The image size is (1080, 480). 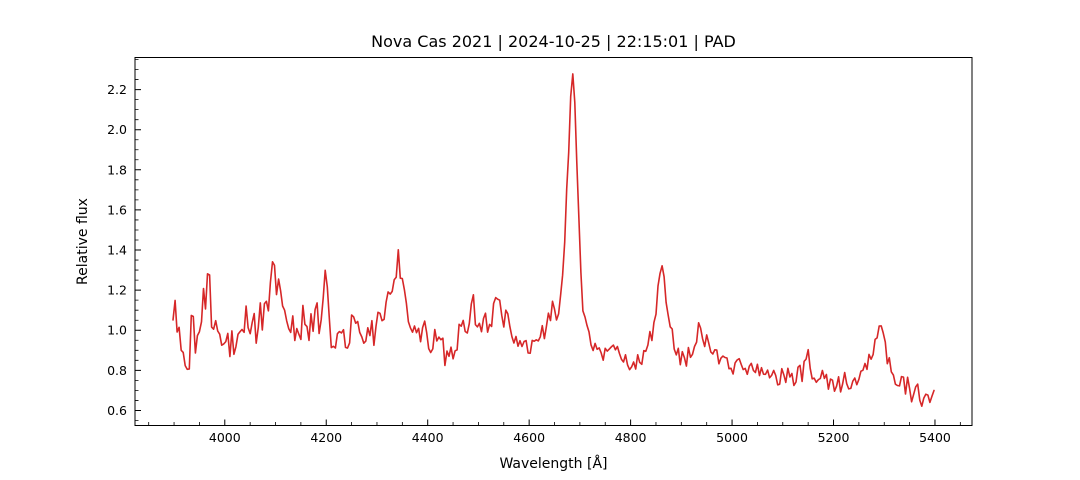 What do you see at coordinates (83, 241) in the screenshot?
I see `y-axis-label: Relative flux` at bounding box center [83, 241].